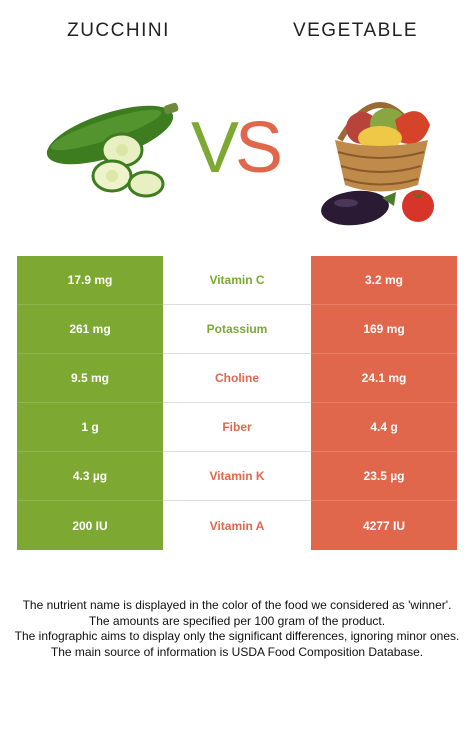 Image resolution: width=474 pixels, height=738 pixels. I want to click on table-row: 261 mg Potassium 169 mg, so click(237, 329).